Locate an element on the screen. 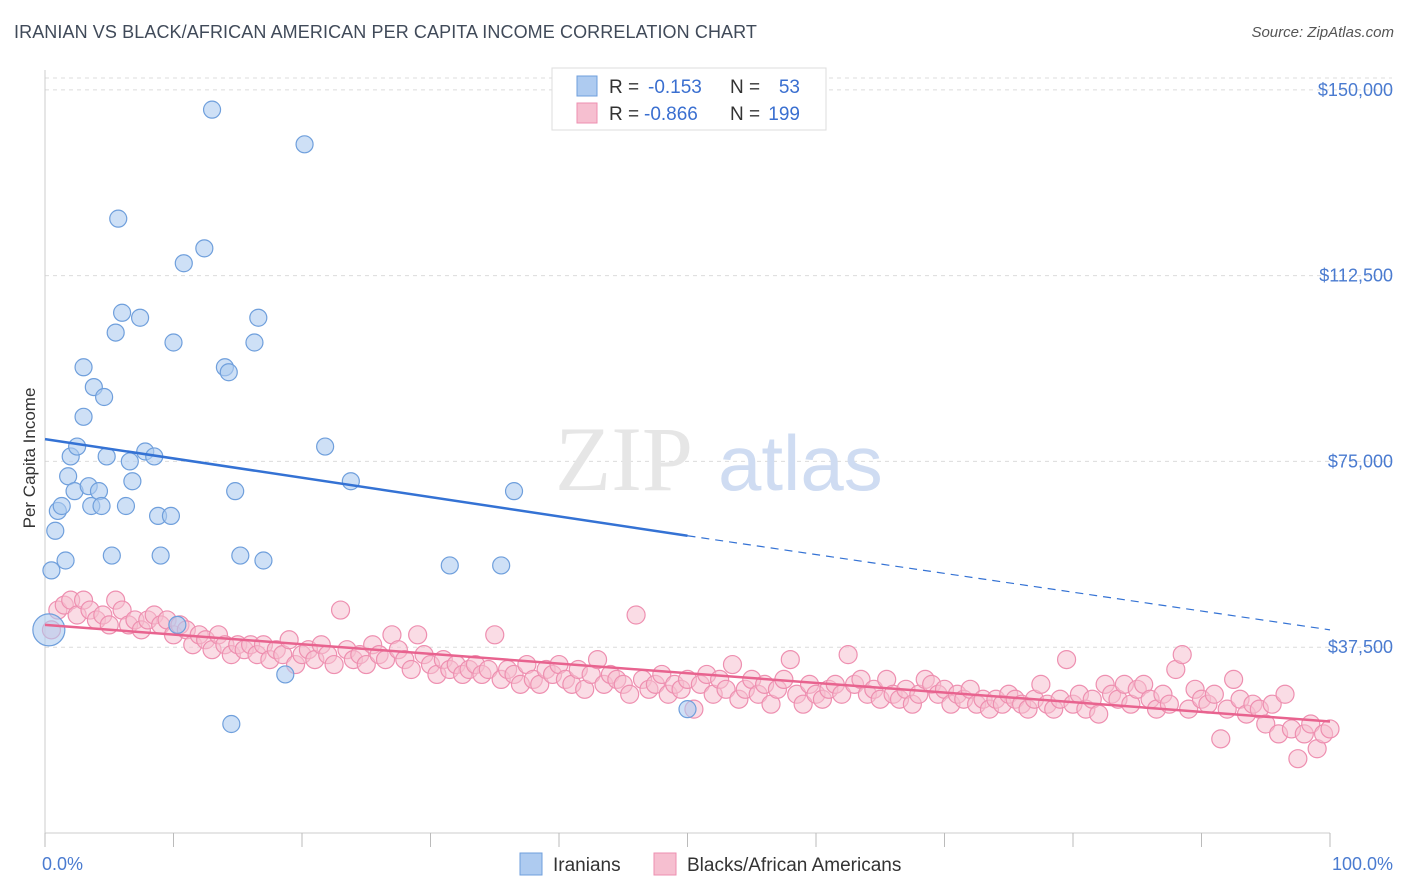 The image size is (1406, 892). watermark-zip: ZIP is located at coordinates (624, 459).